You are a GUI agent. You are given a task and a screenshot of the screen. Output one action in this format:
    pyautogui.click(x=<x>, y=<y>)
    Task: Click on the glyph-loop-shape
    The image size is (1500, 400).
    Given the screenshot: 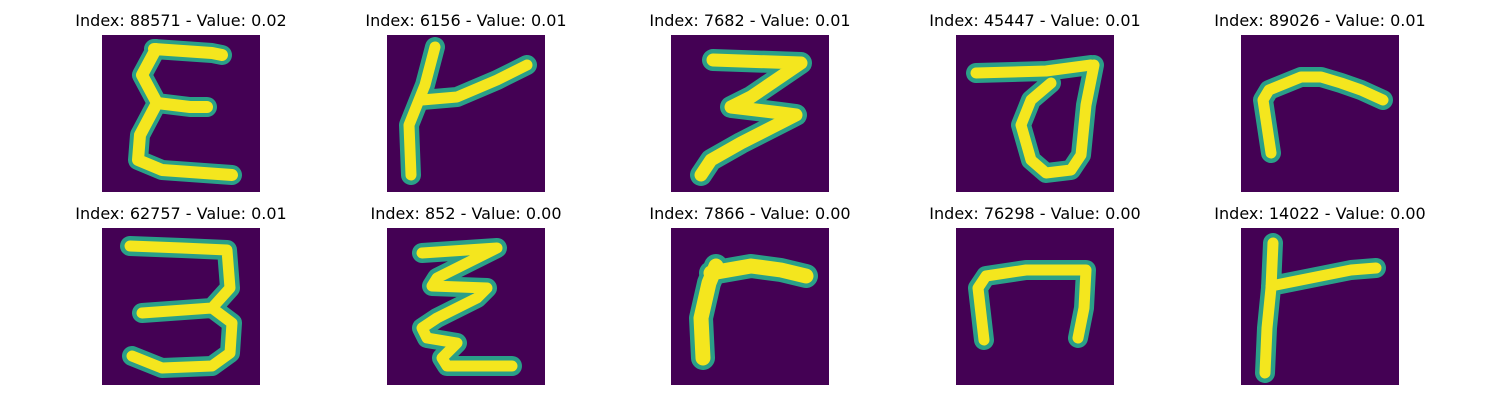 What is the action you would take?
    pyautogui.click(x=1035, y=113)
    